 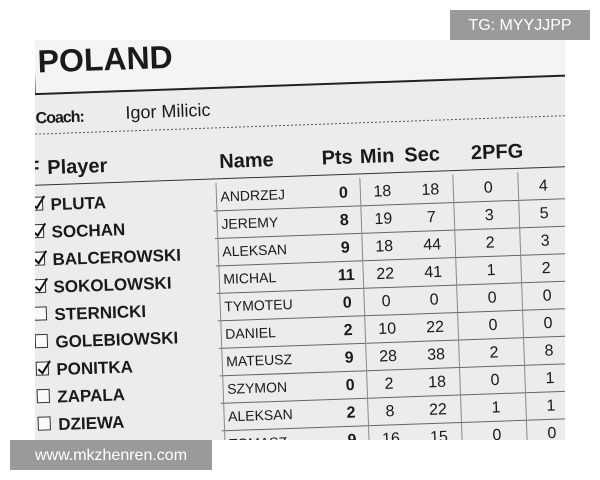 I want to click on first-name: MATEUSZ, so click(x=259, y=360).